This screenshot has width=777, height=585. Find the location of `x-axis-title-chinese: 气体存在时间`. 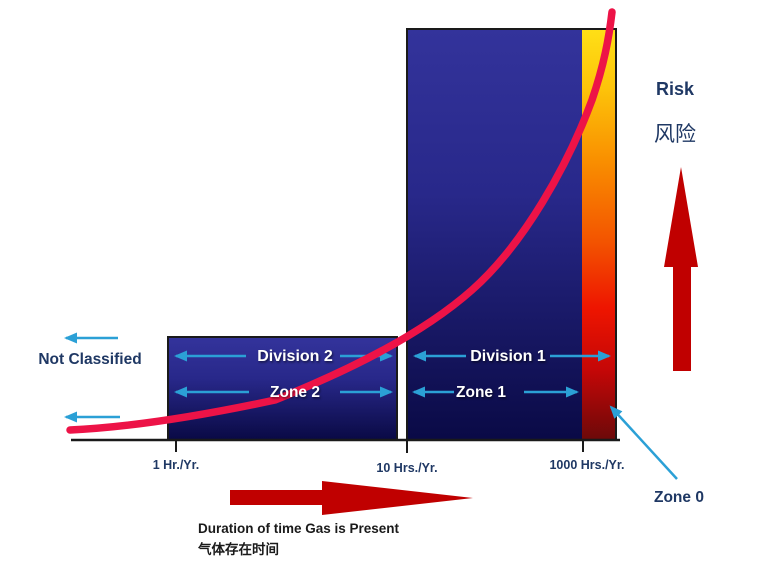

x-axis-title-chinese: 气体存在时间 is located at coordinates (238, 549).